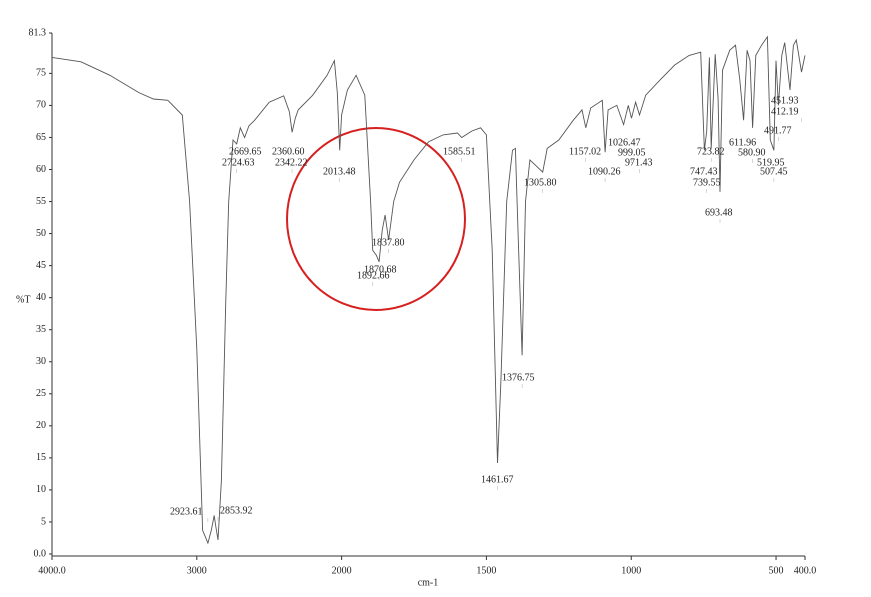 The height and width of the screenshot is (597, 871). I want to click on y-tick-label: 5, so click(43, 521).